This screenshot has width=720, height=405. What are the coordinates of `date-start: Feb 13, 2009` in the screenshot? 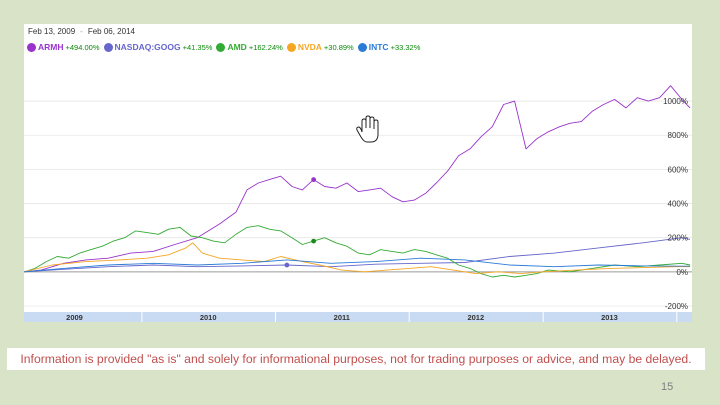 It's located at (52, 31).